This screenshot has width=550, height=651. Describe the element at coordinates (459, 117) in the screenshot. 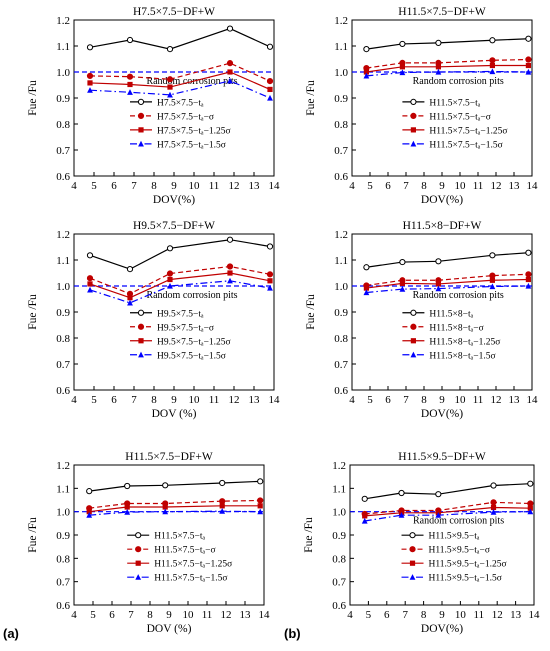

I see `legend-entry: H11.5×7.5−tₐ−σ` at that location.